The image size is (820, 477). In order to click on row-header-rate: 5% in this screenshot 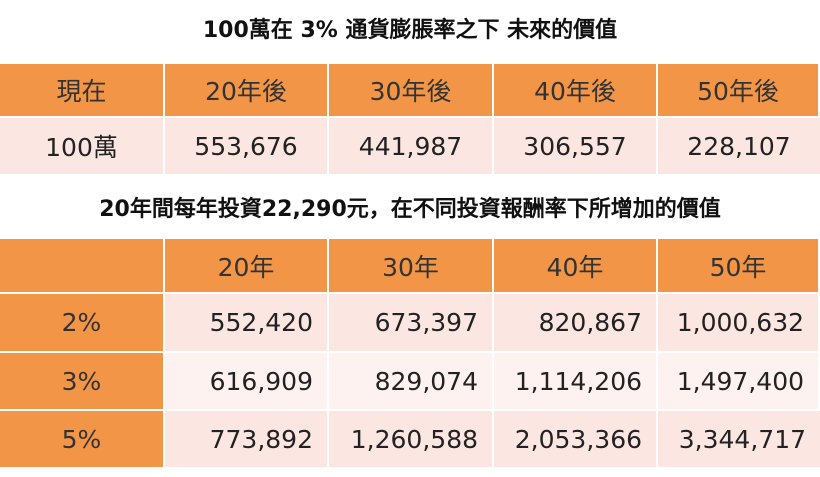, I will do `click(82, 440)`.